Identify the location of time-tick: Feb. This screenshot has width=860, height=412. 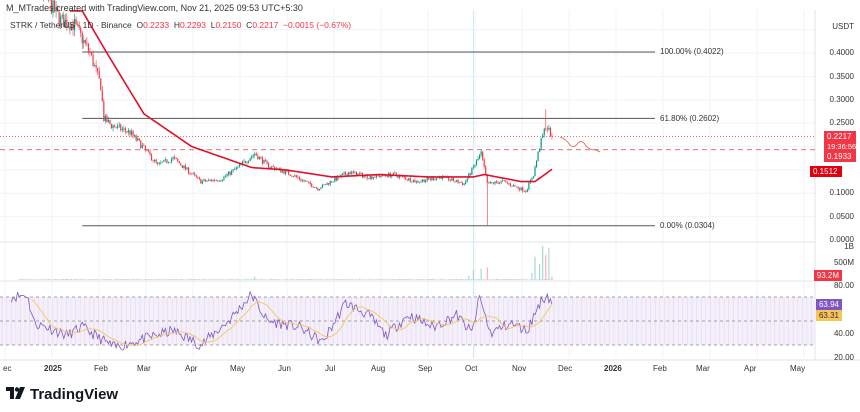
(101, 368).